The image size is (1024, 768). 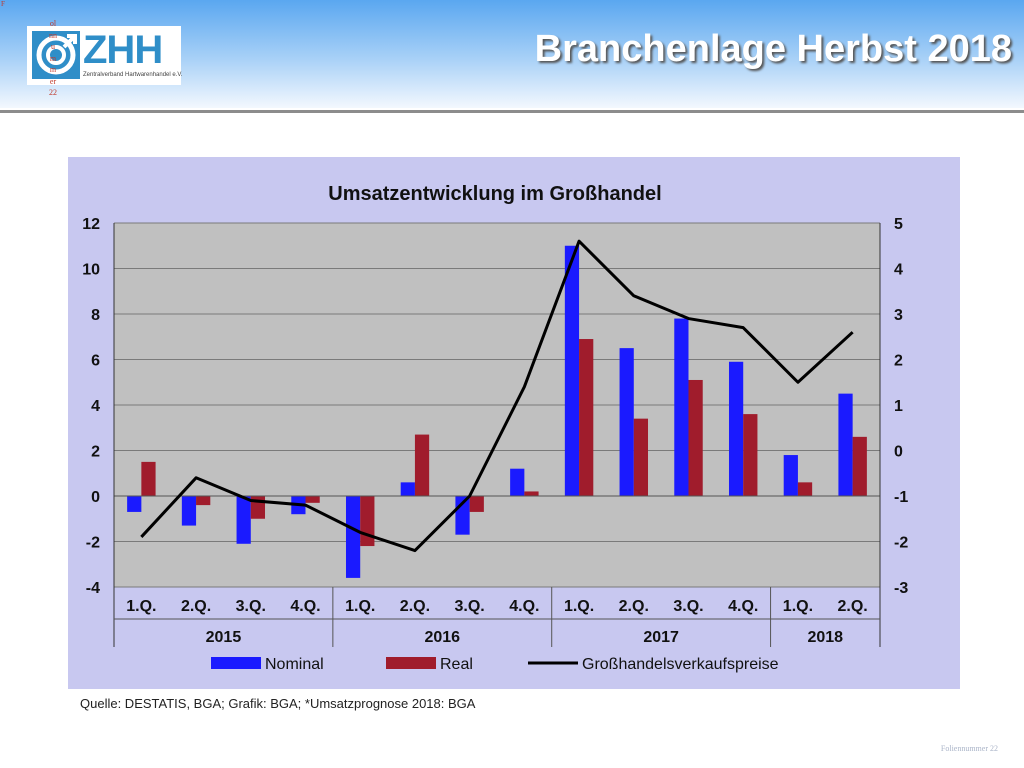 What do you see at coordinates (294, 664) in the screenshot?
I see `legend-label: Nominal` at bounding box center [294, 664].